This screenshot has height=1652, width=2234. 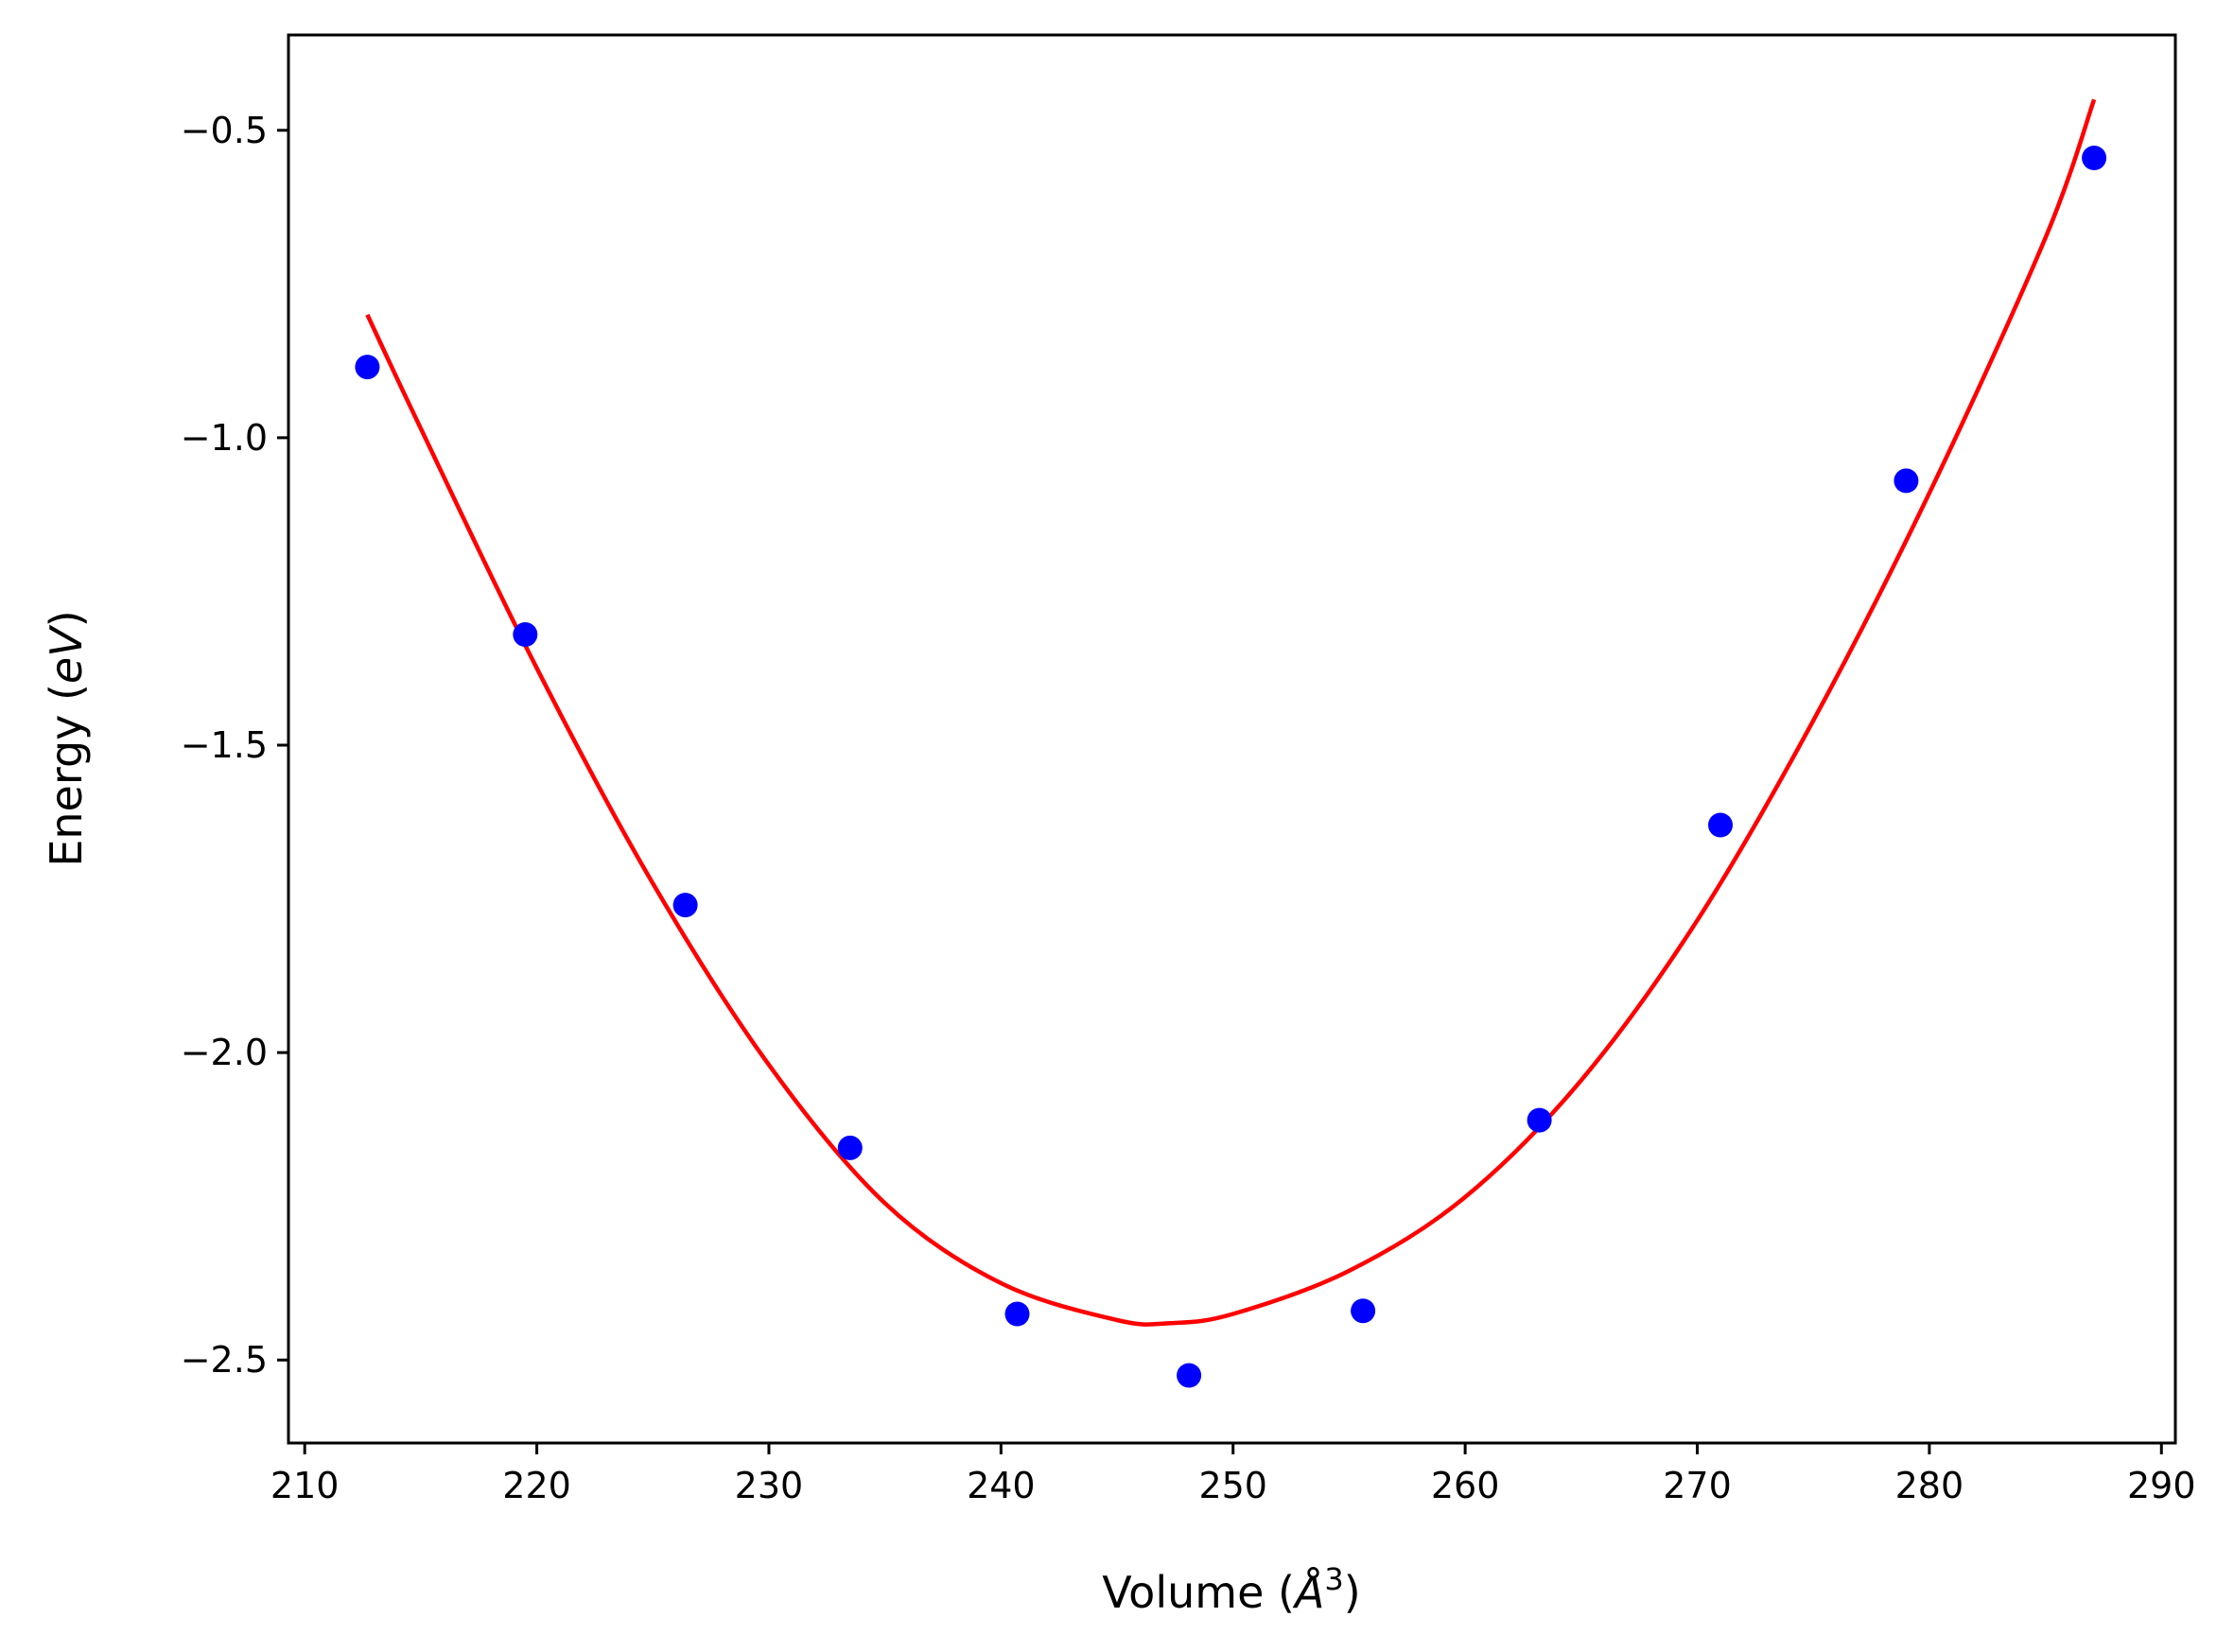 What do you see at coordinates (224, 438) in the screenshot?
I see `y-tick-label: −1.0` at bounding box center [224, 438].